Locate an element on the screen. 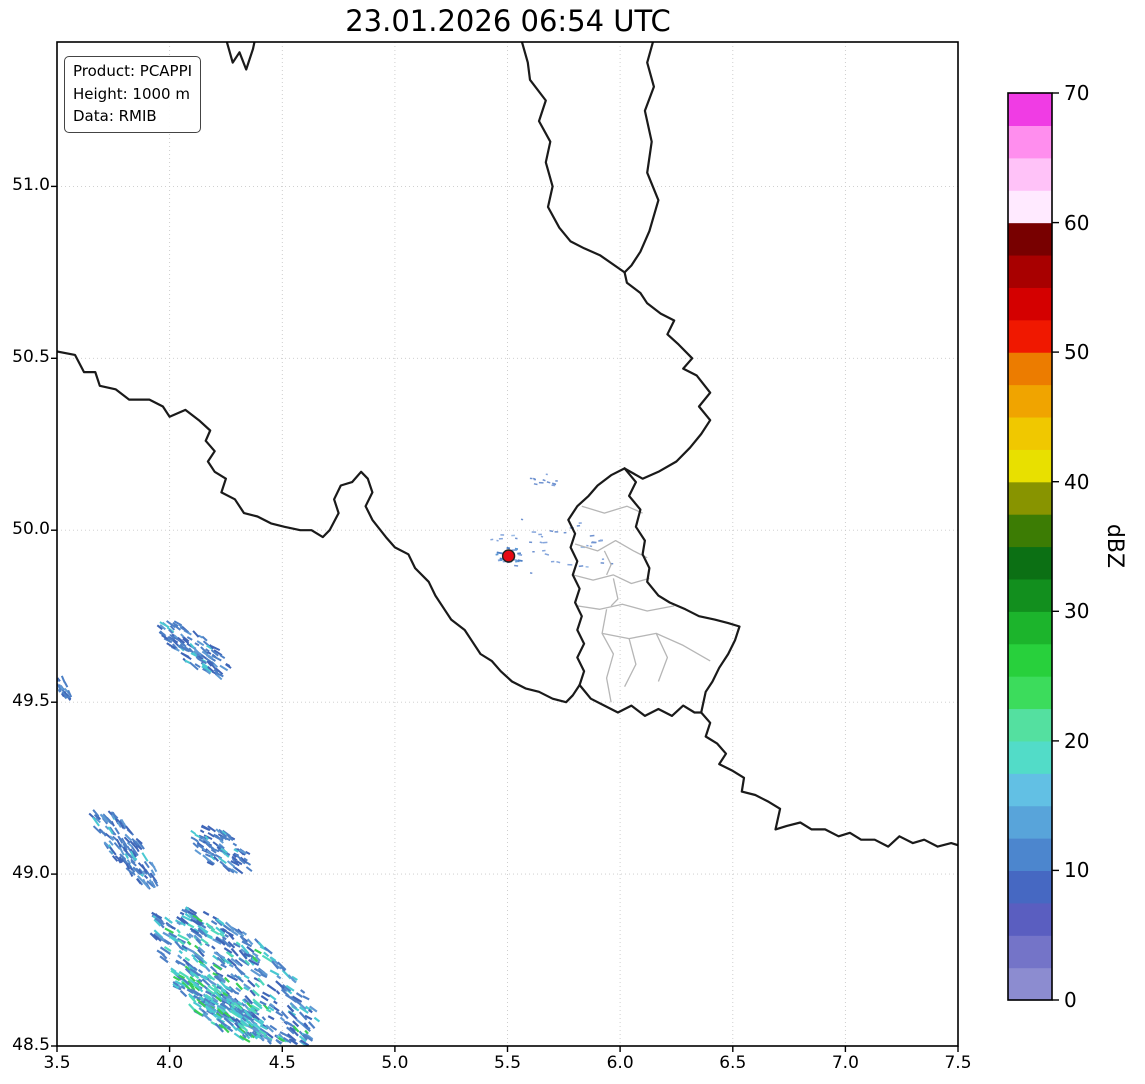 This screenshot has height=1084, width=1145. y-tick-label: 50.0 is located at coordinates (31, 529).